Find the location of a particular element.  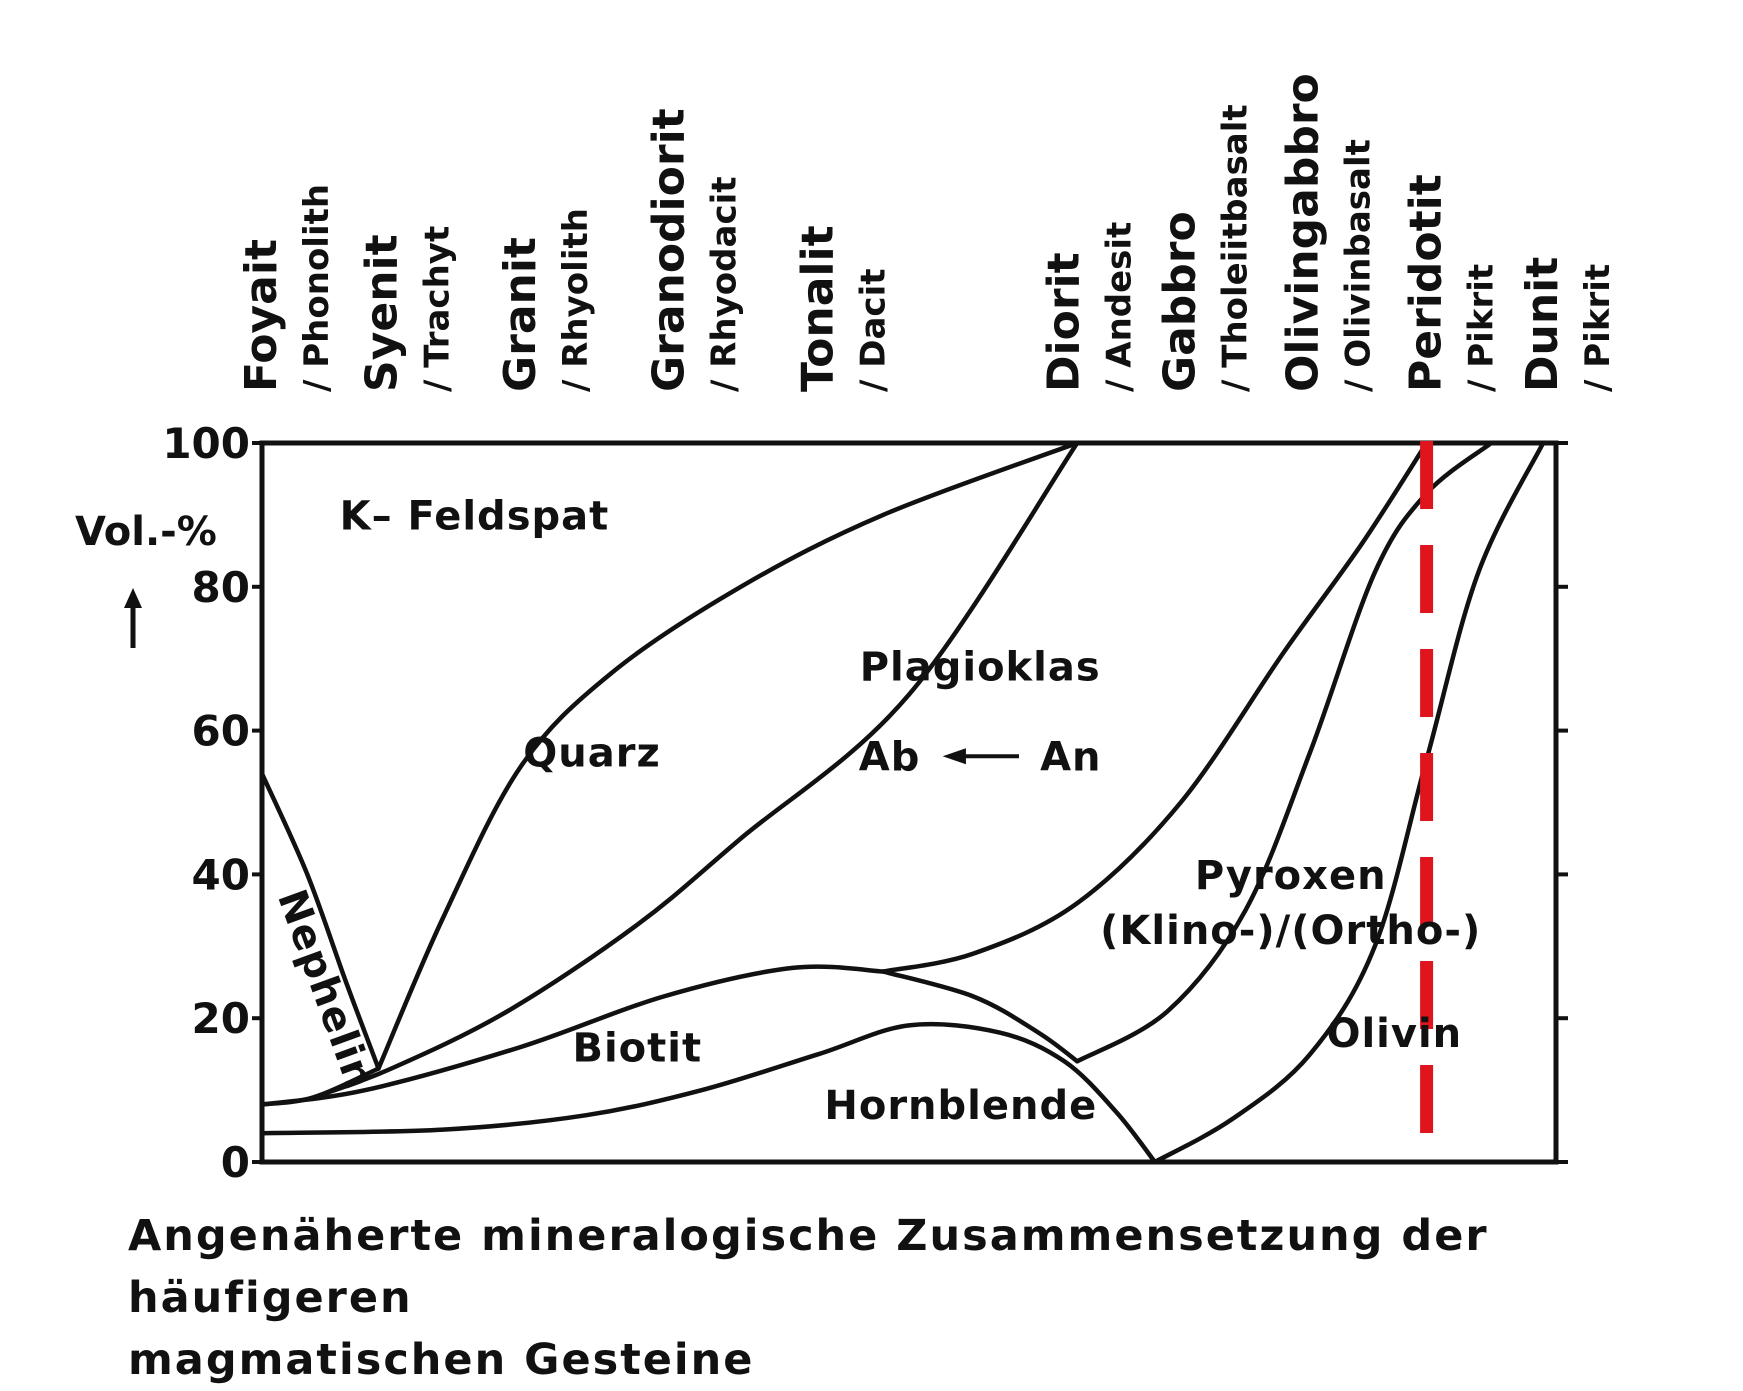

region-label-quarz: Quarz is located at coordinates (591, 754).